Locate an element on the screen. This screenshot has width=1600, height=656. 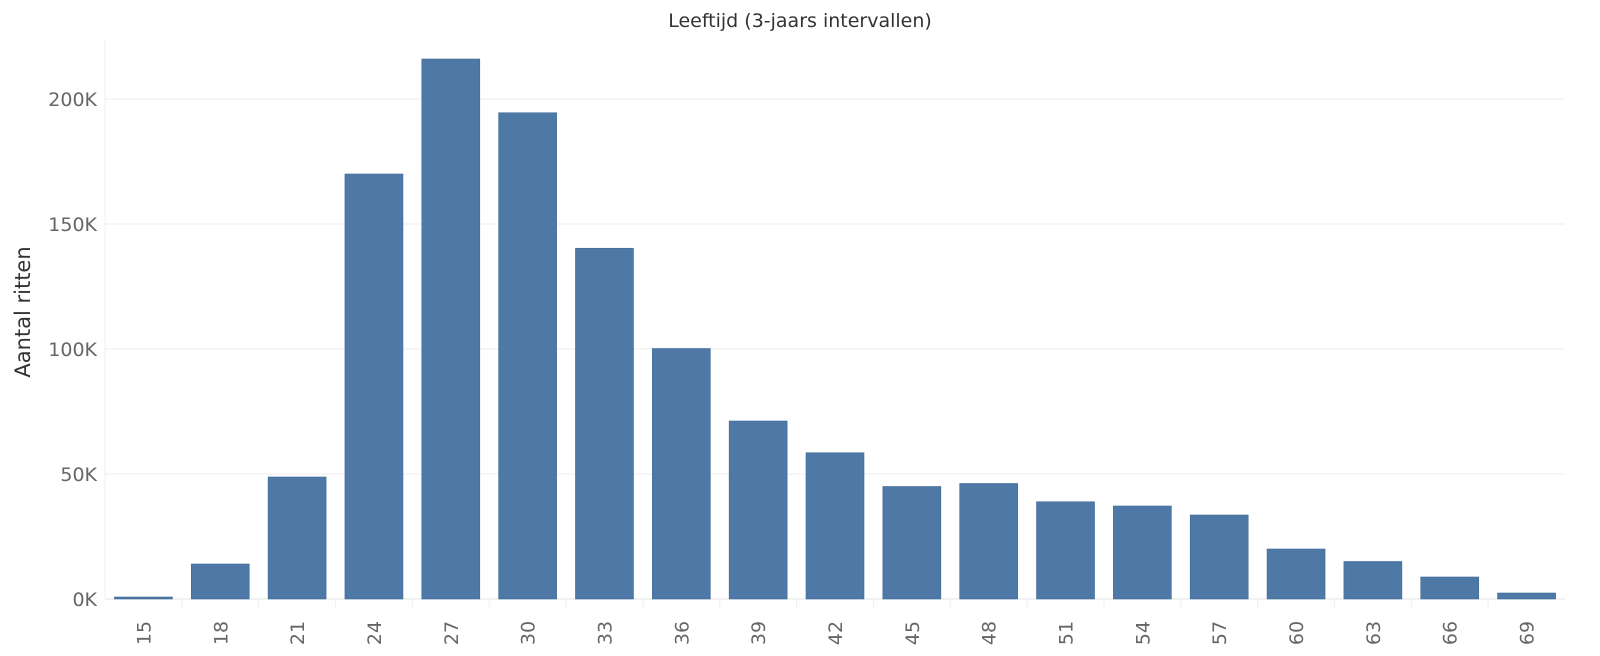
x-tick-label: 48 is located at coordinates (990, 633).